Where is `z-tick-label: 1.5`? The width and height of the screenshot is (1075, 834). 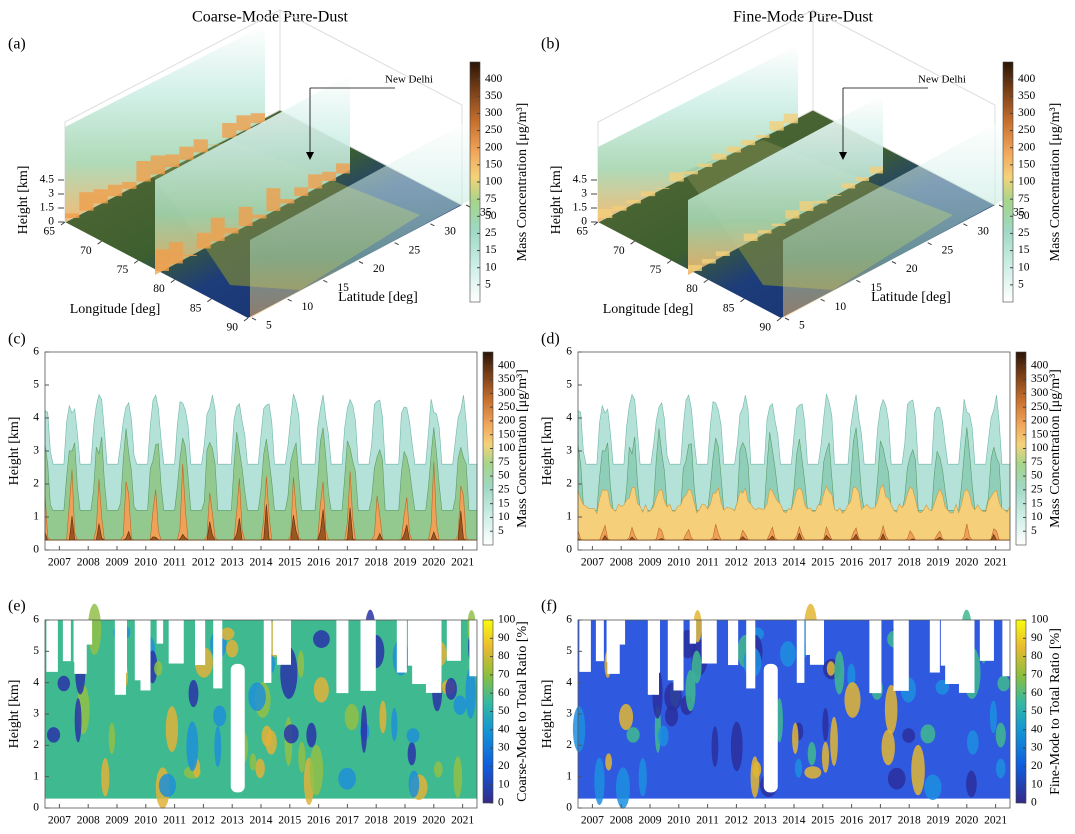 z-tick-label: 1.5 is located at coordinates (47, 208).